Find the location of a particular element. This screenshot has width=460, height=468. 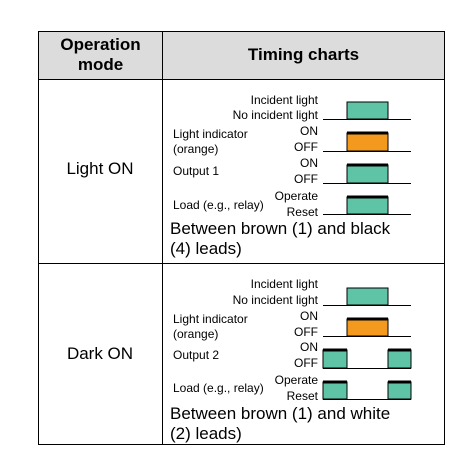

header-timing-charts: Timing charts is located at coordinates (303, 54).